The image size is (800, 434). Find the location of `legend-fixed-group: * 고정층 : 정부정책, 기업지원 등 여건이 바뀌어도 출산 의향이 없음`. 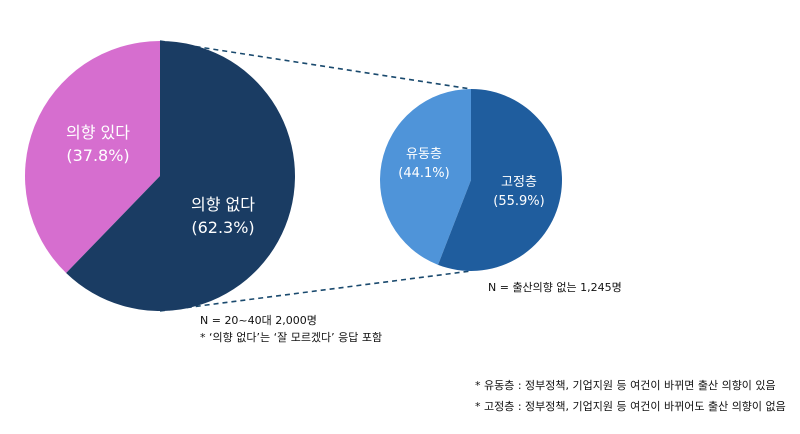

legend-fixed-group: * 고정층 : 정부정책, 기업지원 등 여건이 바뀌어도 출산 의향이 없음 is located at coordinates (630, 406).